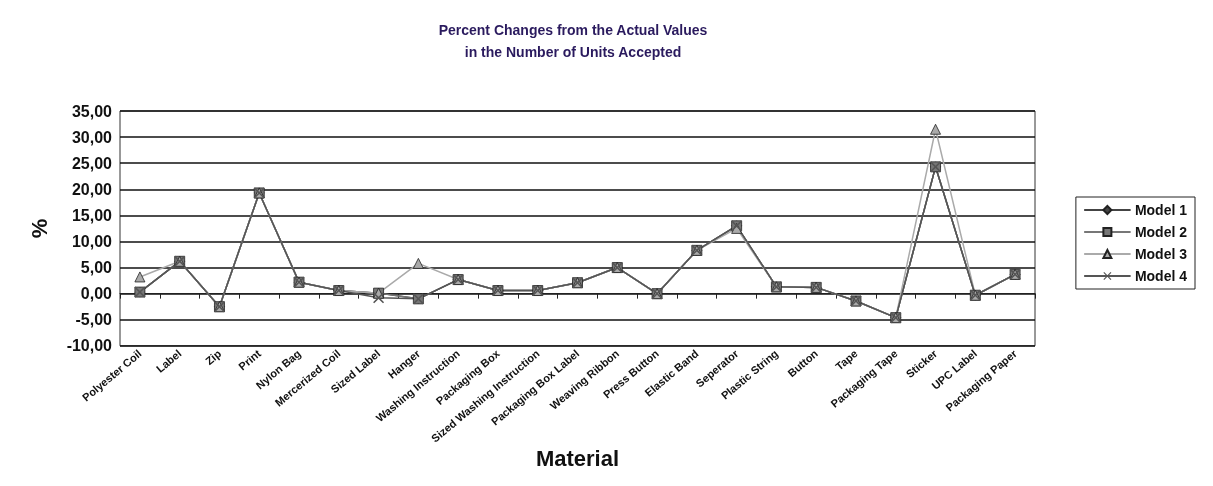 The image size is (1213, 486). Describe the element at coordinates (1161, 276) in the screenshot. I see `legend-label: Model 4` at that location.